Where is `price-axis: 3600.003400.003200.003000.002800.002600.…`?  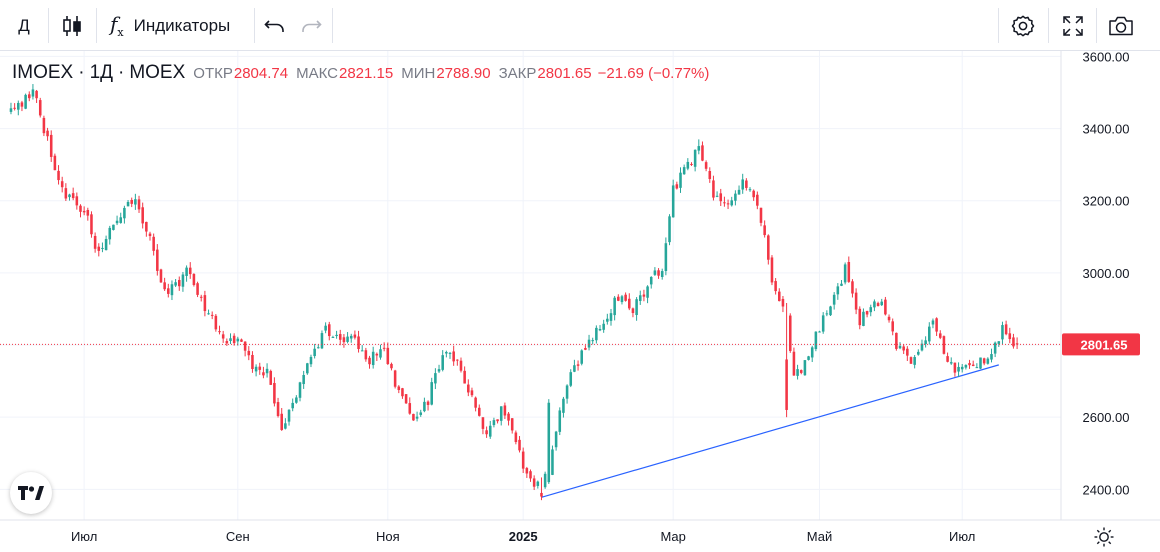
price-axis: 3600.003400.003200.003000.002800.002600.… is located at coordinates (1106, 274).